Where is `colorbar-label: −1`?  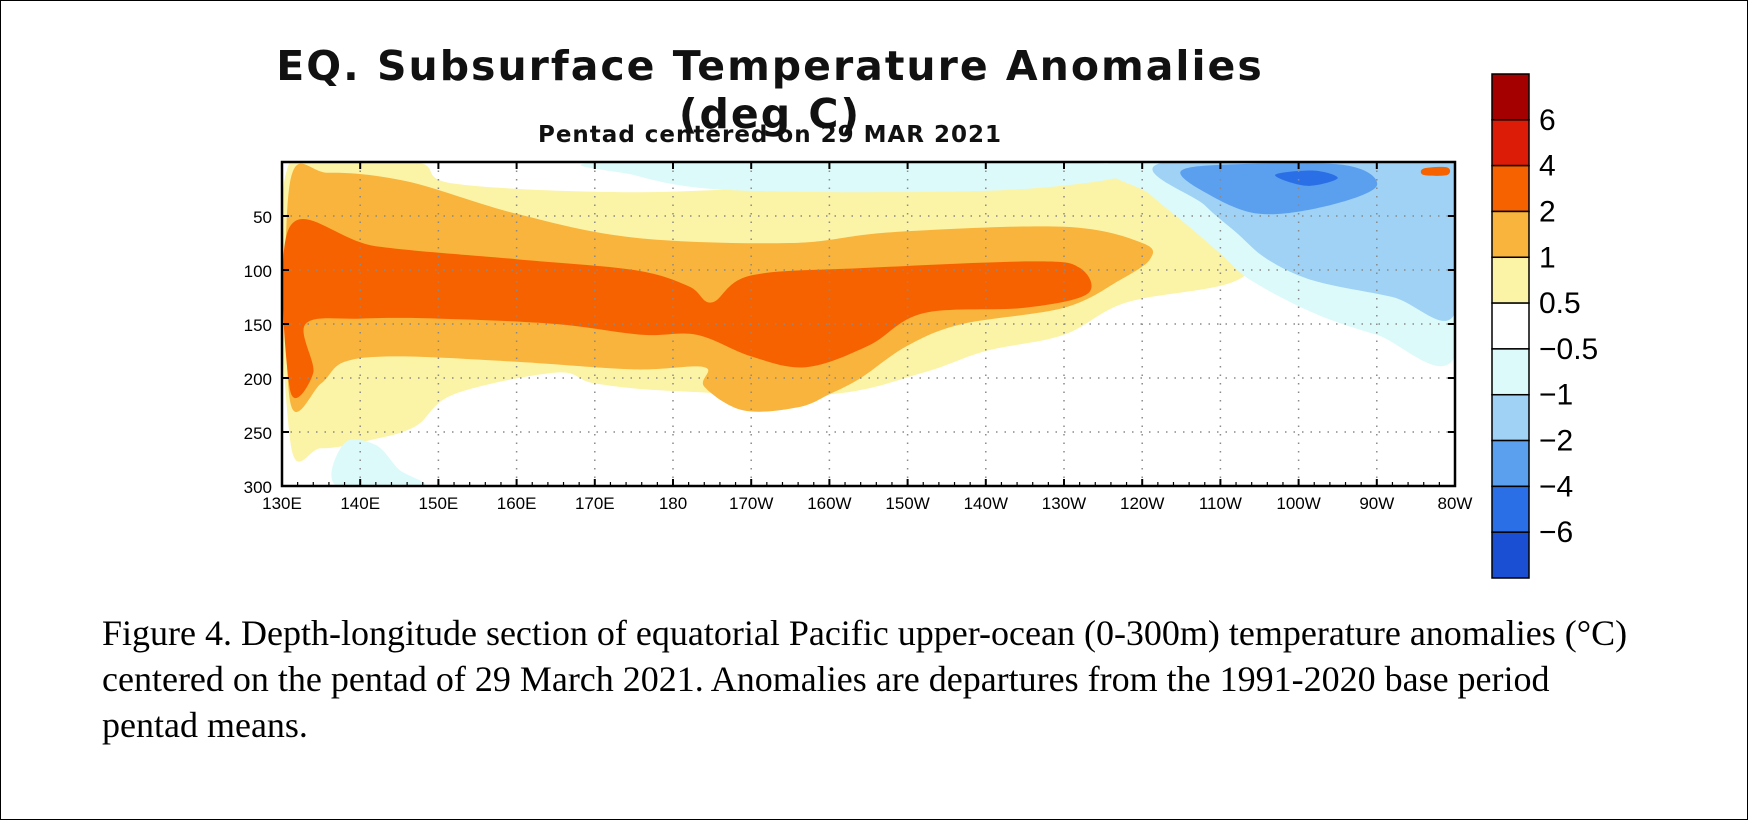
colorbar-label: −1 is located at coordinates (1556, 395).